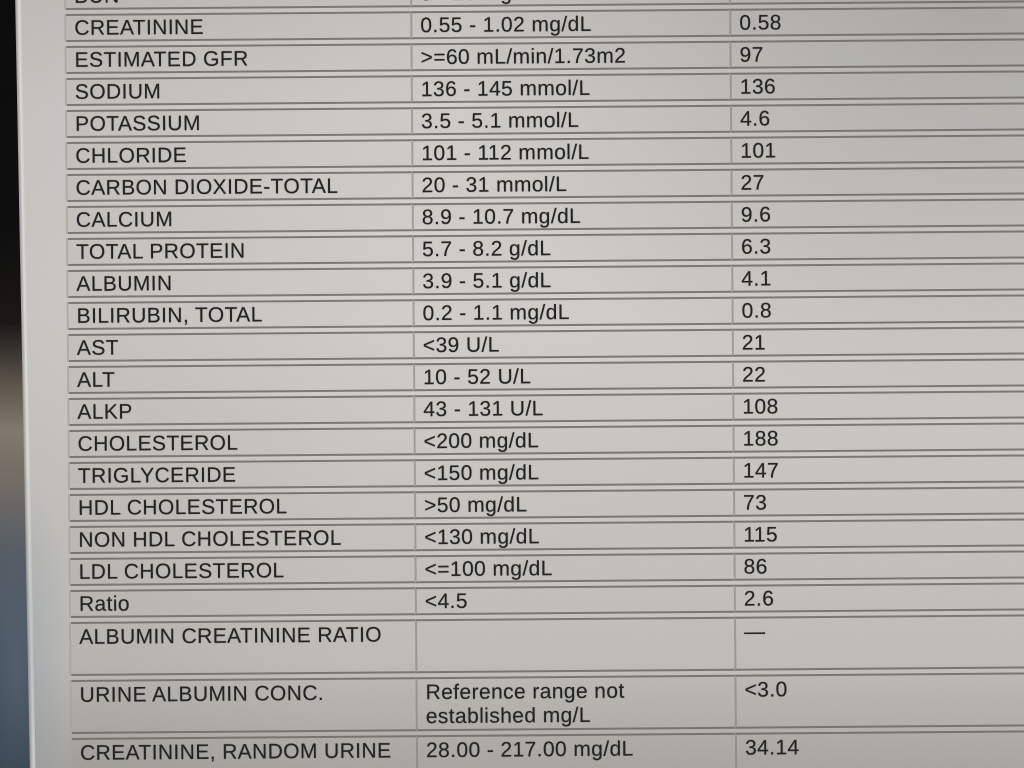 This screenshot has width=1024, height=768. What do you see at coordinates (240, 250) in the screenshot?
I see `test-name-cell: TOTAL PROTEIN` at bounding box center [240, 250].